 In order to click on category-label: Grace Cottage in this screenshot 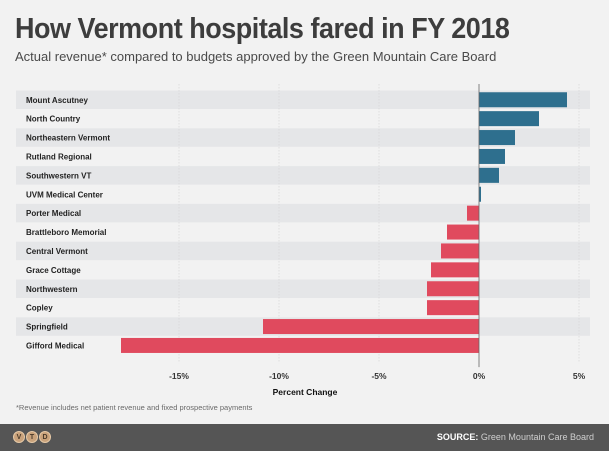, I will do `click(53, 270)`.